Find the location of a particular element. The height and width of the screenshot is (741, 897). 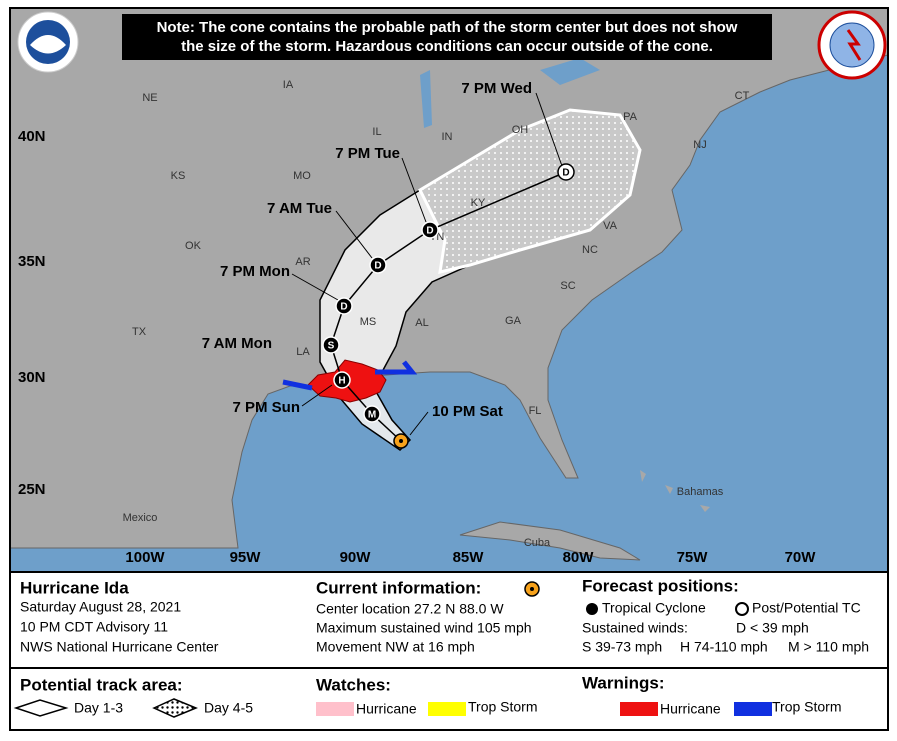

storm-watch-swatch is located at coordinates (447, 709).